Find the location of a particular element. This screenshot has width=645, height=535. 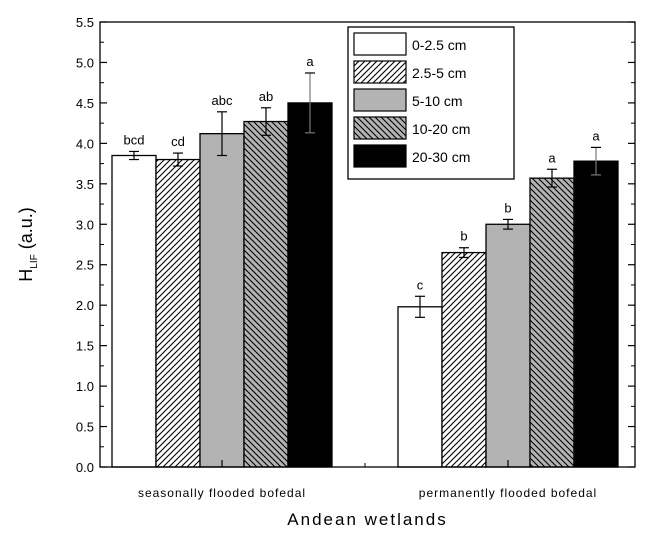

significance-label: abc is located at coordinates (222, 100).